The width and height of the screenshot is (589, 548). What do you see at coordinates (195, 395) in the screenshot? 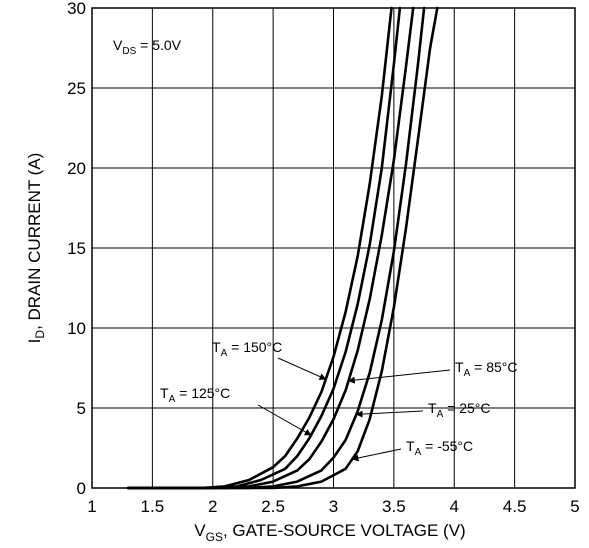
I see `series-label-2: TA = 125°C` at bounding box center [195, 395].